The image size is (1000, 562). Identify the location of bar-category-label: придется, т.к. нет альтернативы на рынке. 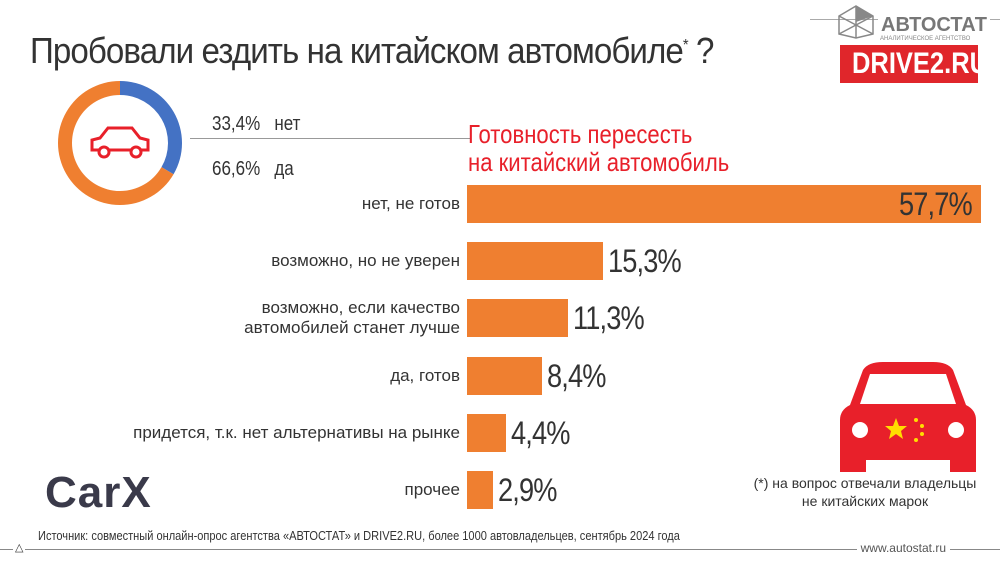
(296, 432).